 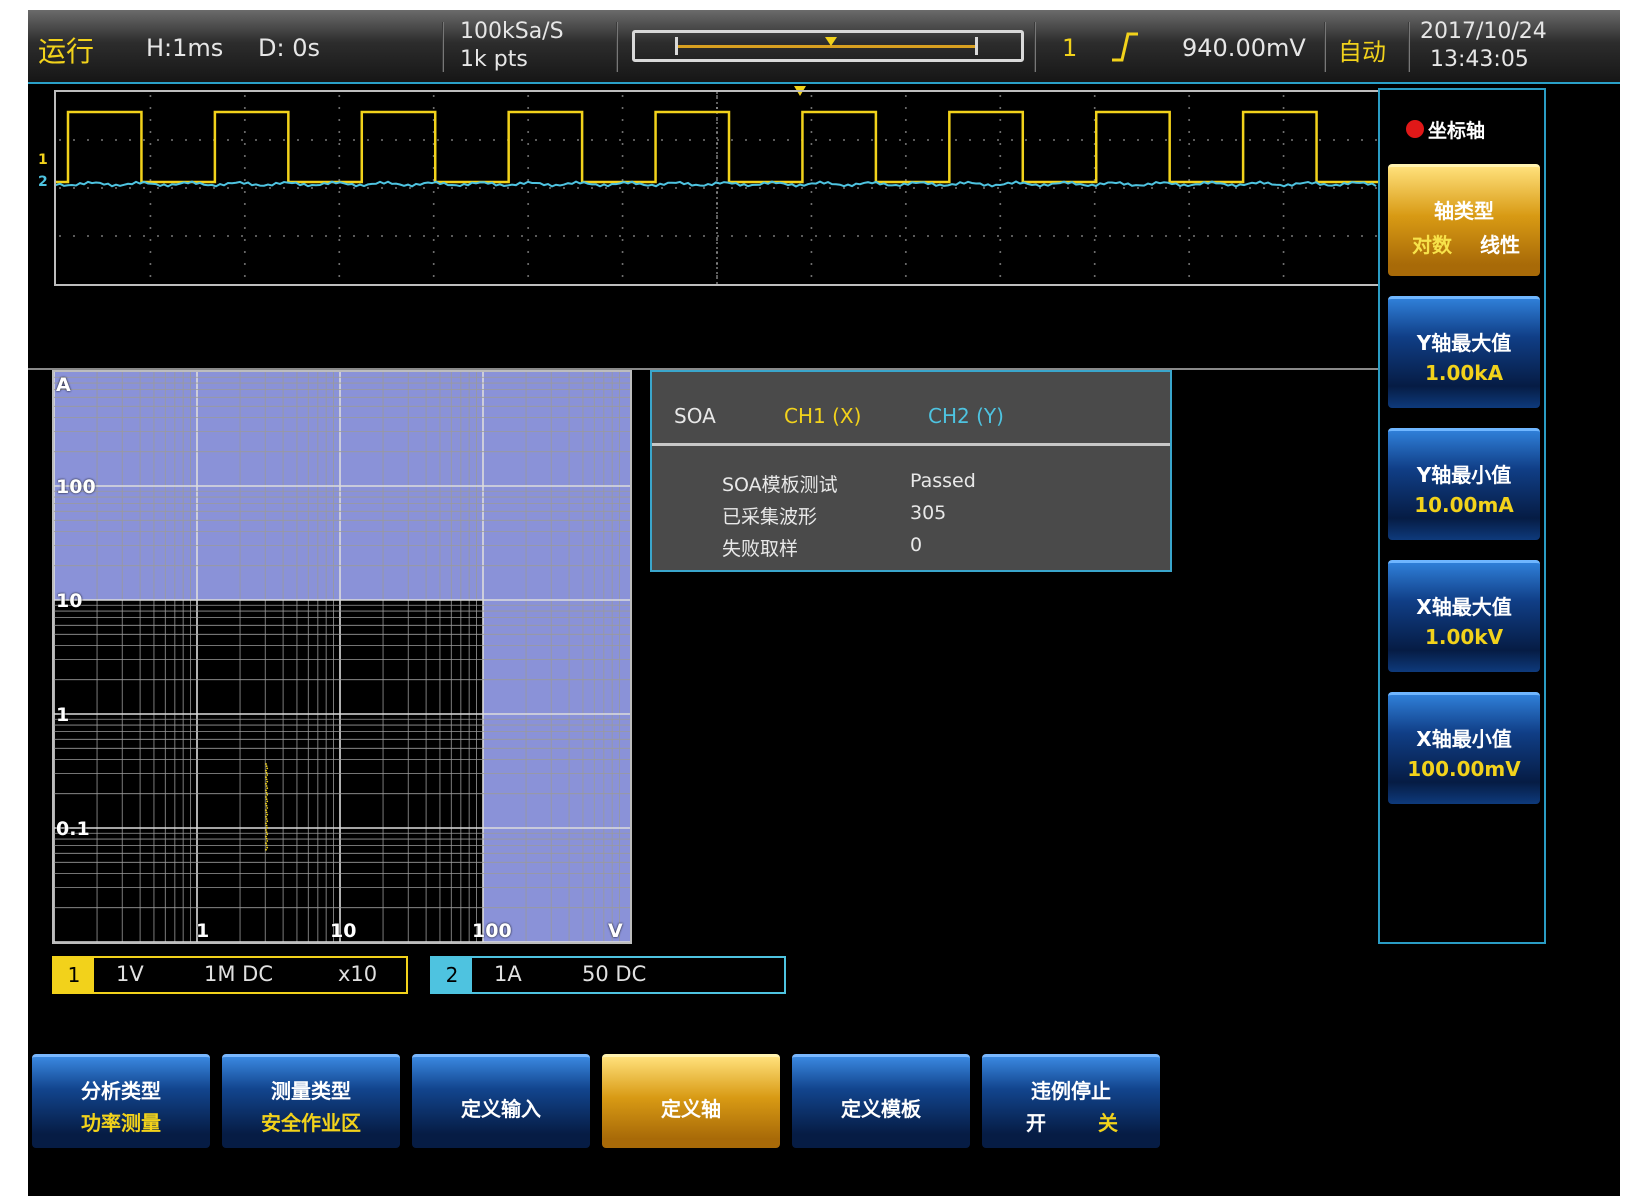 I want to click on y-max-button: Y轴最大值 1.00kA, so click(x=1464, y=352).